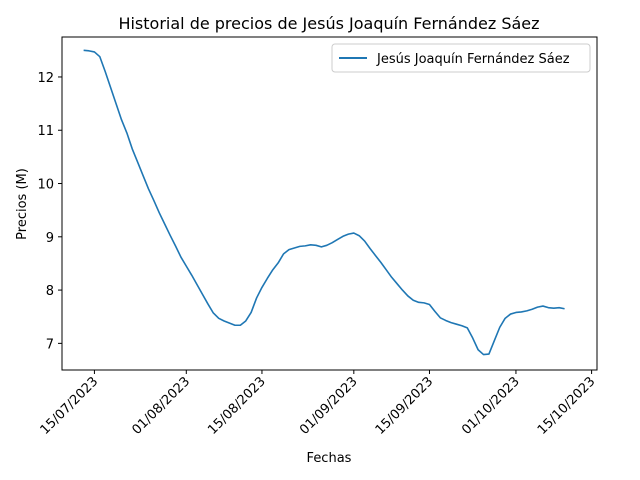 The width and height of the screenshot is (640, 480). What do you see at coordinates (49, 211) in the screenshot?
I see `y-axis: 7 8 9 10 11 12` at bounding box center [49, 211].